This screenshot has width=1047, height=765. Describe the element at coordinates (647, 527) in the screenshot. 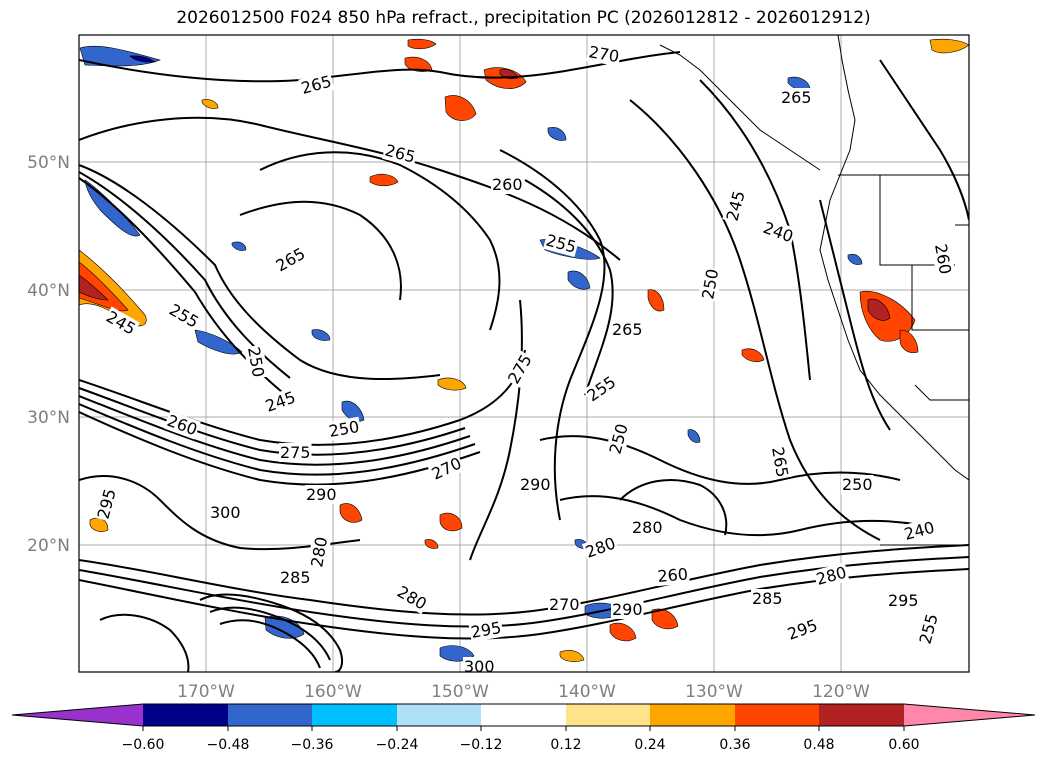

I see `contour-label: 280` at that location.